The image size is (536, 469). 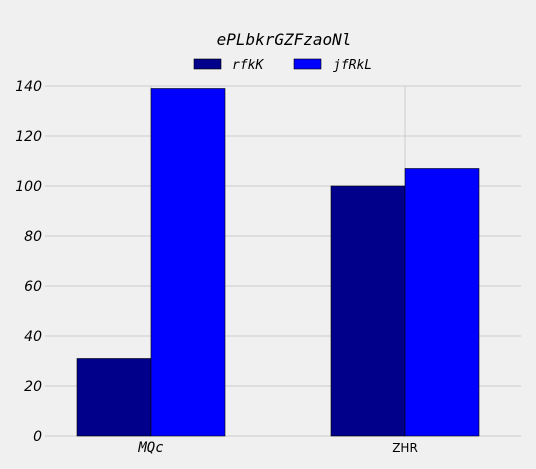 What do you see at coordinates (28, 187) in the screenshot?
I see `y-tick-label-100: 100` at bounding box center [28, 187].